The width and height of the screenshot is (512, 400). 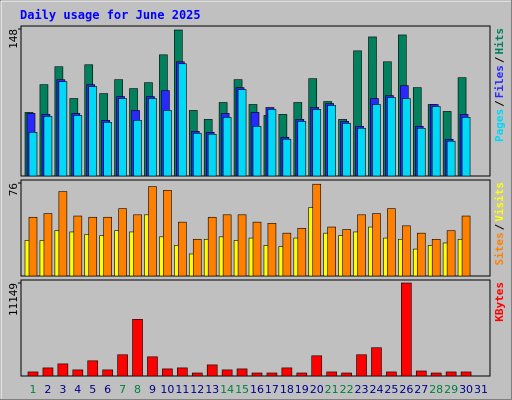 I want to click on x-tick-label: 29, so click(x=451, y=389).